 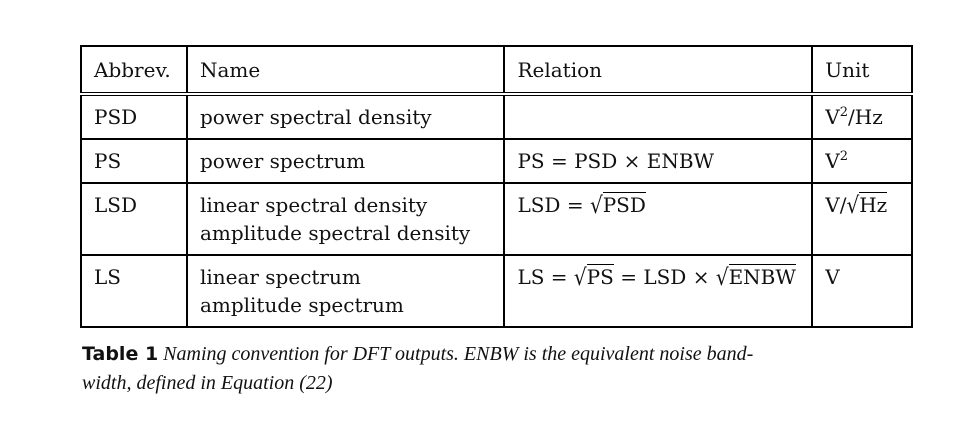 I want to click on unit-cell: V/√Hz, so click(x=862, y=219).